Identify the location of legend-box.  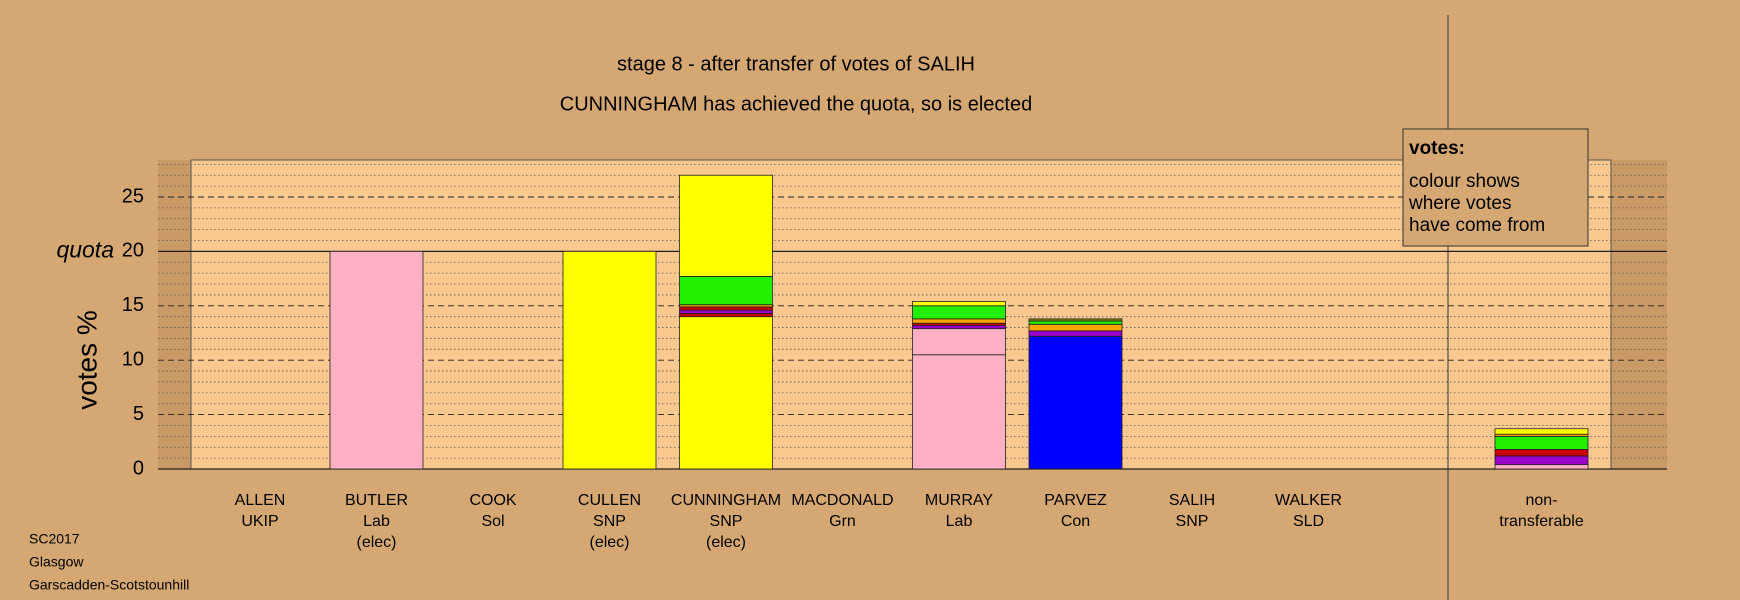
(1495, 187).